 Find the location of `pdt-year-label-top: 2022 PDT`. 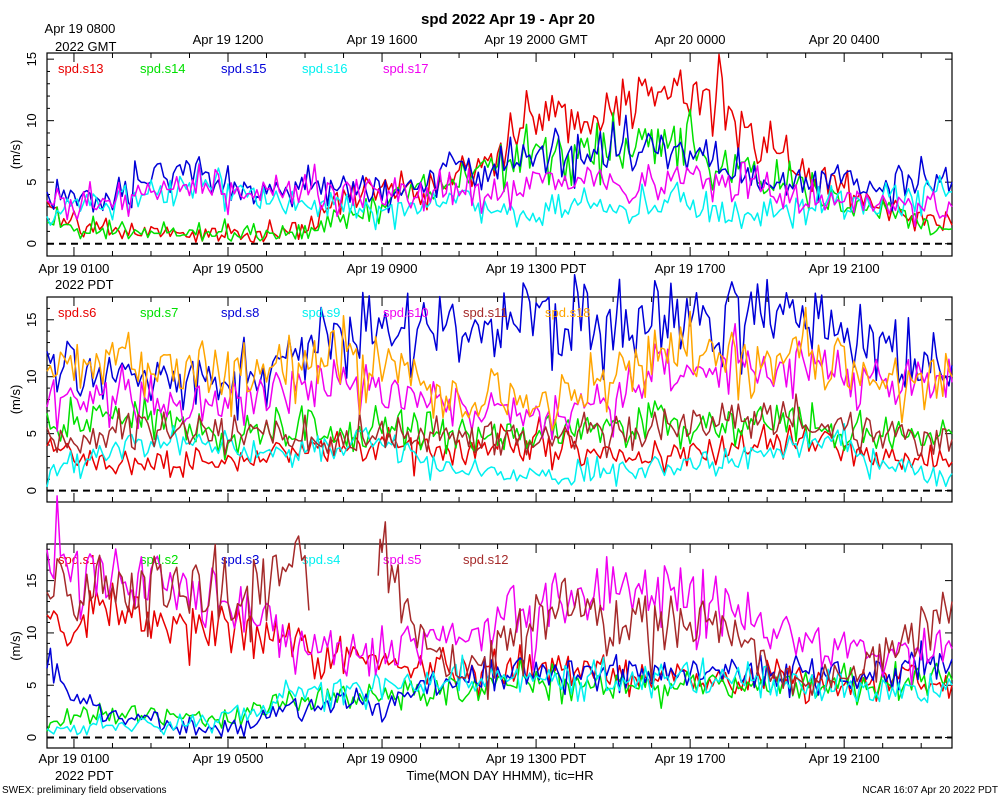

pdt-year-label-top: 2022 PDT is located at coordinates (84, 284).